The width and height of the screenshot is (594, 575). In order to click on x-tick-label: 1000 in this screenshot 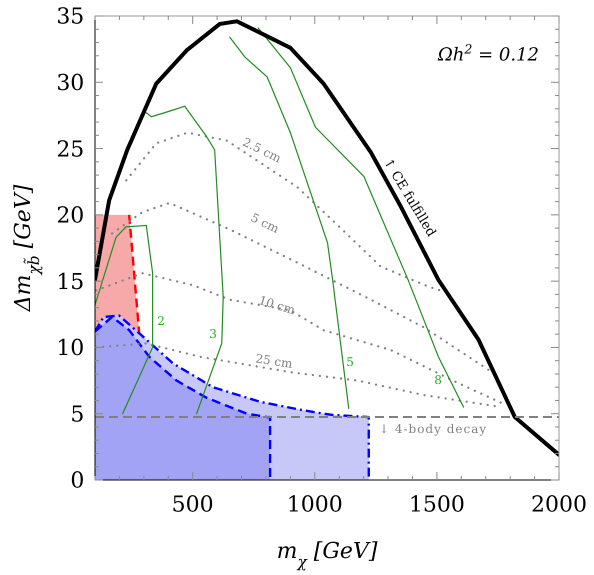, I will do `click(314, 505)`.